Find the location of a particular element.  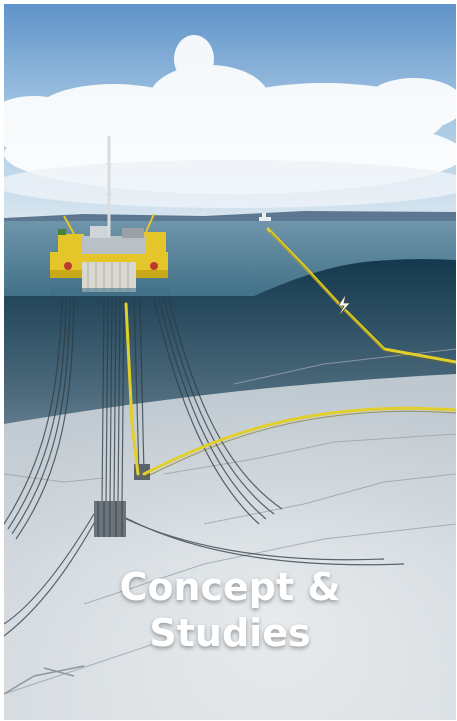

title-line-2: Studies is located at coordinates (230, 633).